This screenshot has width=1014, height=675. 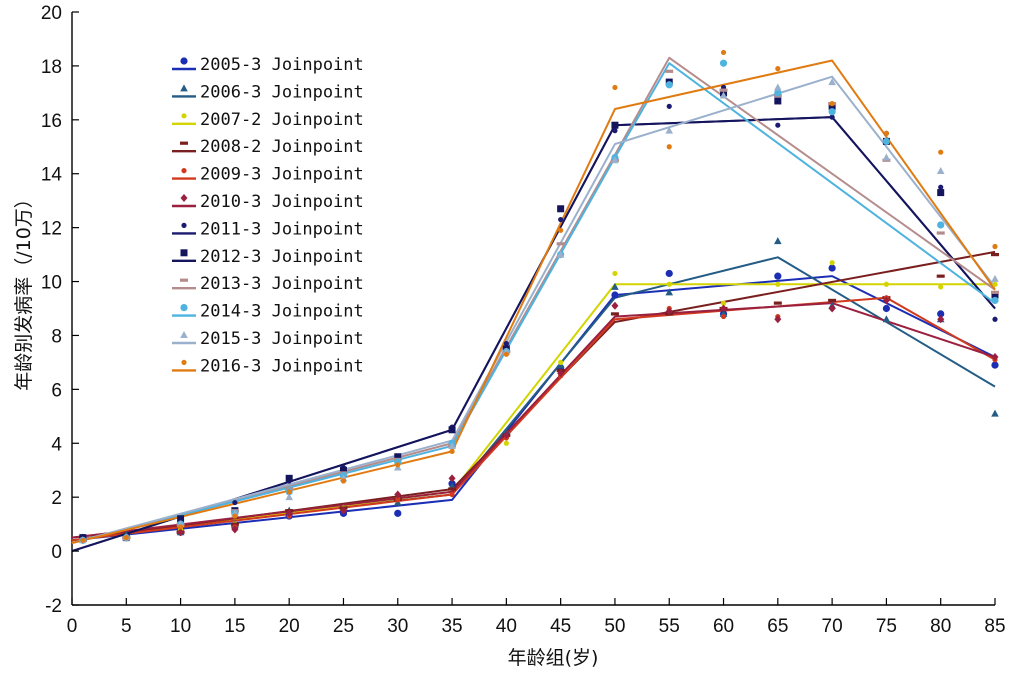 I want to click on legend-label: 2008-2 Joinpoint, so click(x=282, y=147).